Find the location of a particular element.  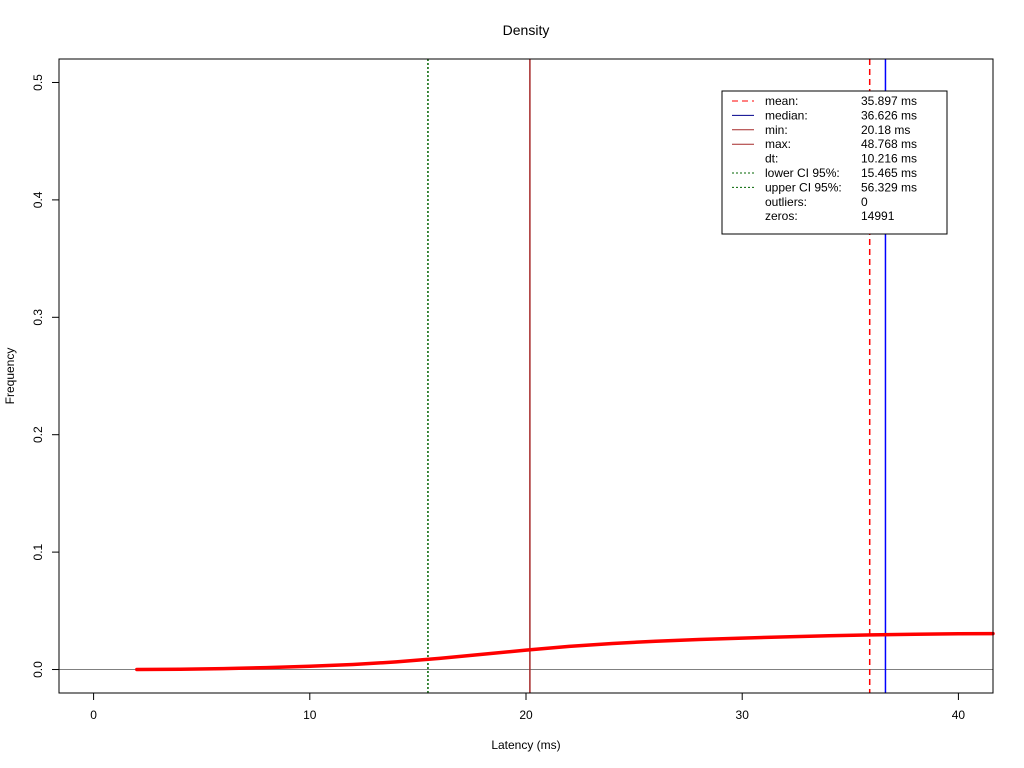

legend-value-8: 14991 is located at coordinates (878, 216).